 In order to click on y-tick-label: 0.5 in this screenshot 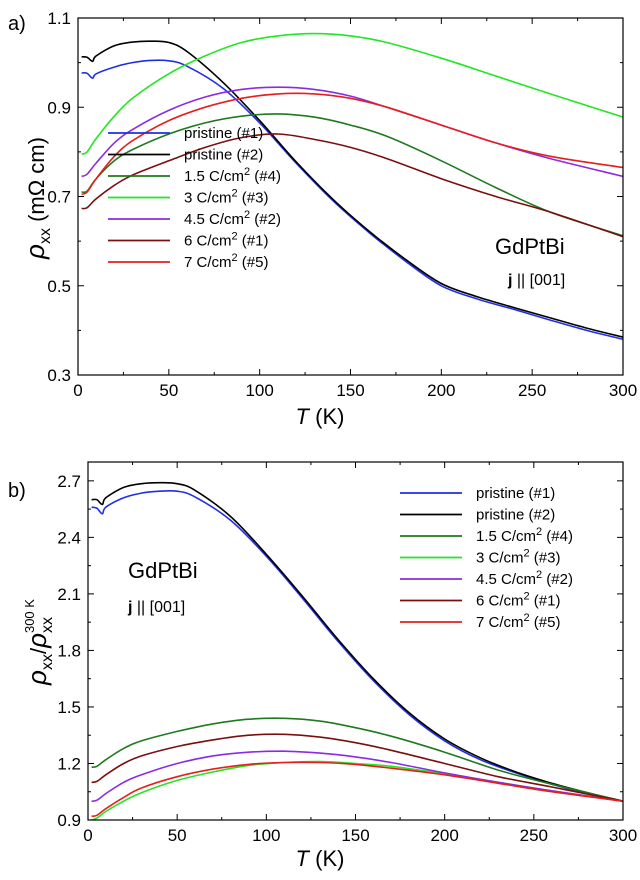, I will do `click(59, 286)`.